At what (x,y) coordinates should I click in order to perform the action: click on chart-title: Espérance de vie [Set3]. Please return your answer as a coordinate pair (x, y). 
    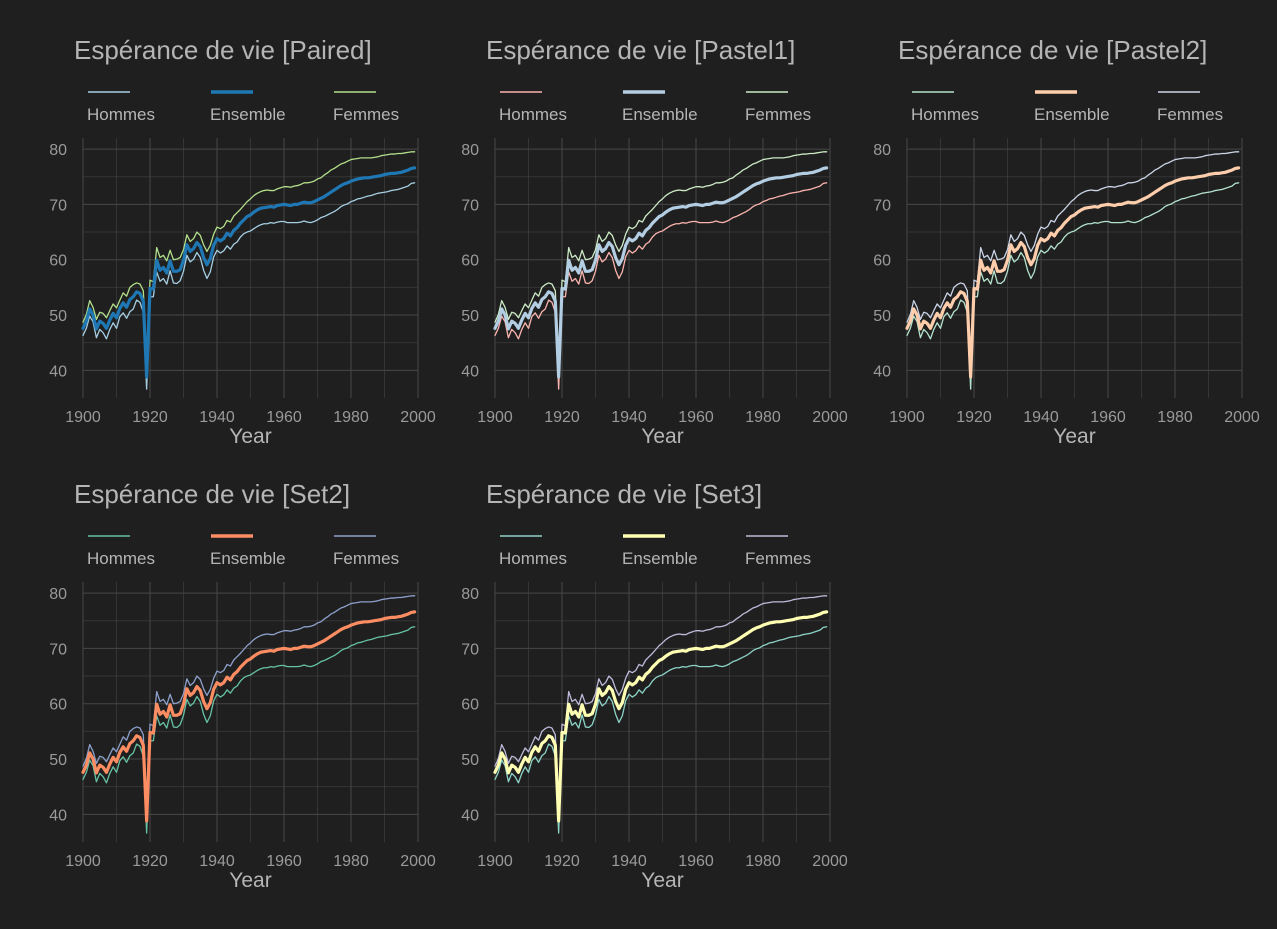
    Looking at the image, I should click on (624, 494).